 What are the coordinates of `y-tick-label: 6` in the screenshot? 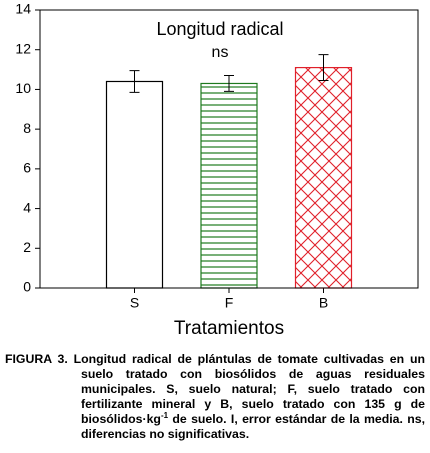 It's located at (27, 168).